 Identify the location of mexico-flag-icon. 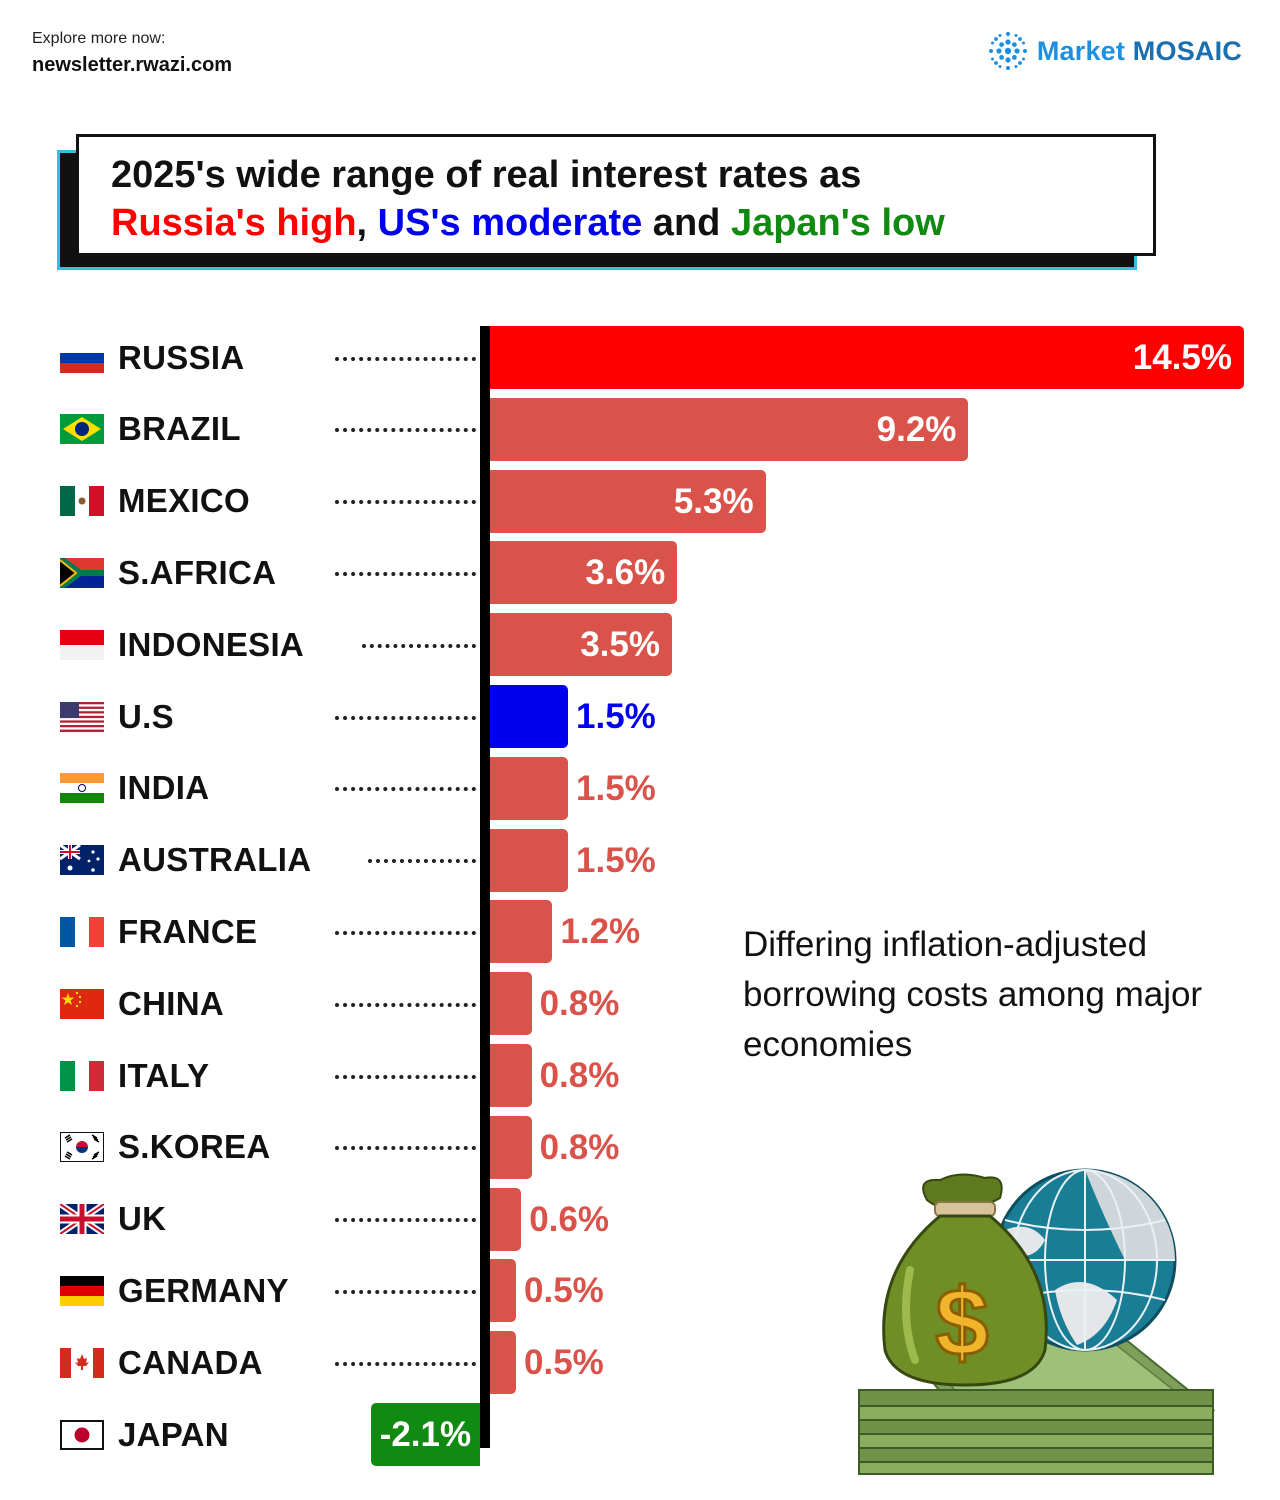
(82, 501).